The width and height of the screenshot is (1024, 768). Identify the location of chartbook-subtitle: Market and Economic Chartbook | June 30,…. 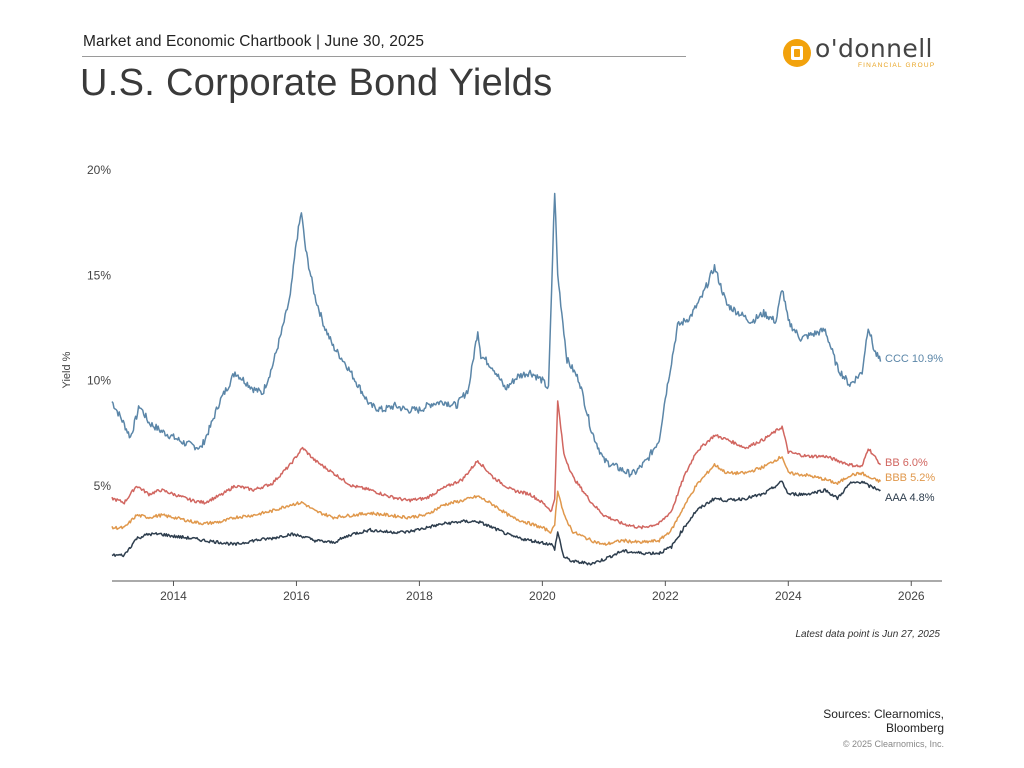
(254, 41).